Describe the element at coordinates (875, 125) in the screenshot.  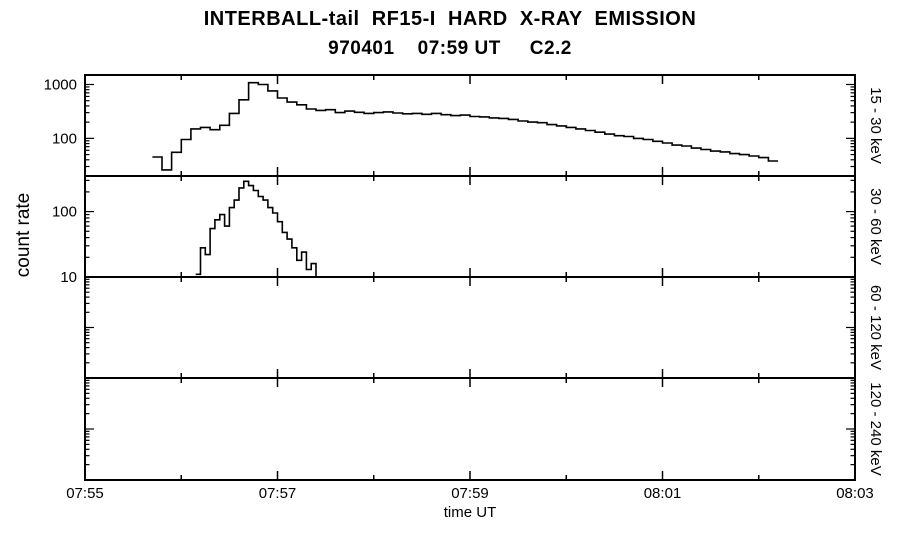
I see `band-label: 15 - 30 keV` at that location.